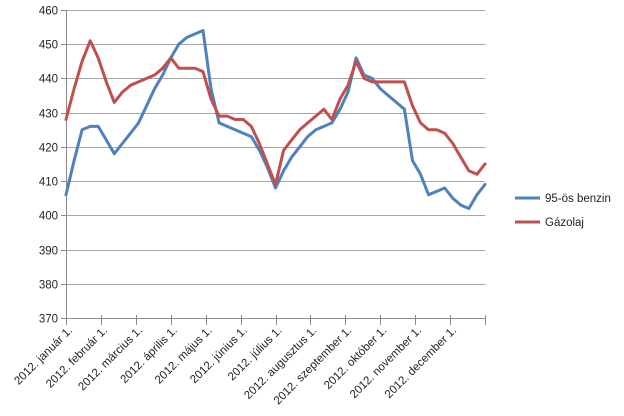 Image resolution: width=624 pixels, height=416 pixels. Describe the element at coordinates (48, 217) in the screenshot. I see `y-tick-label: 400` at that location.